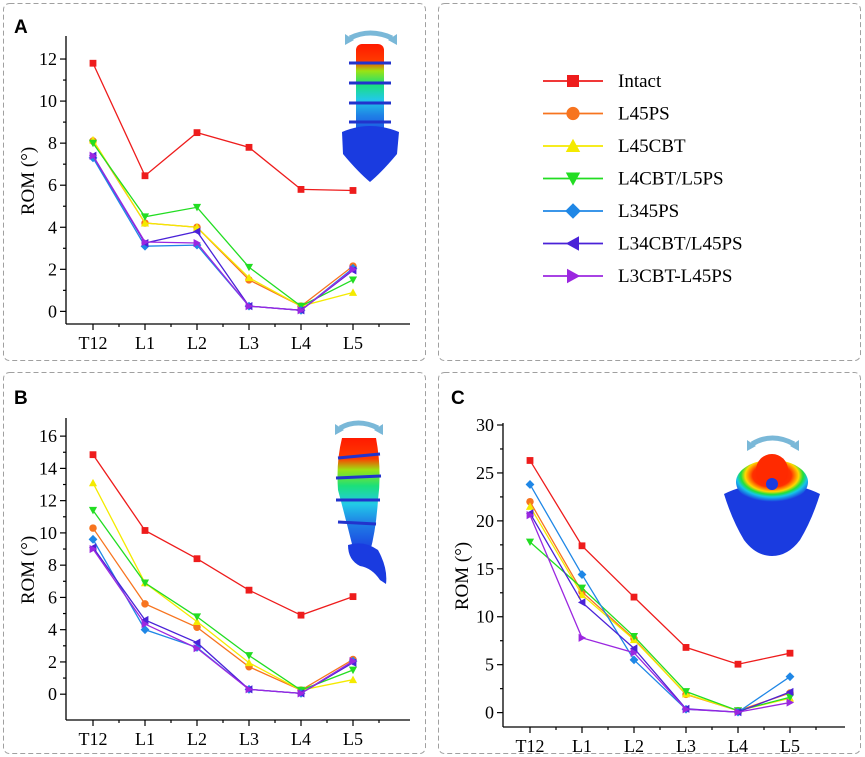  I want to click on point-b-l3cbt-l45ps-l4, so click(301, 693).